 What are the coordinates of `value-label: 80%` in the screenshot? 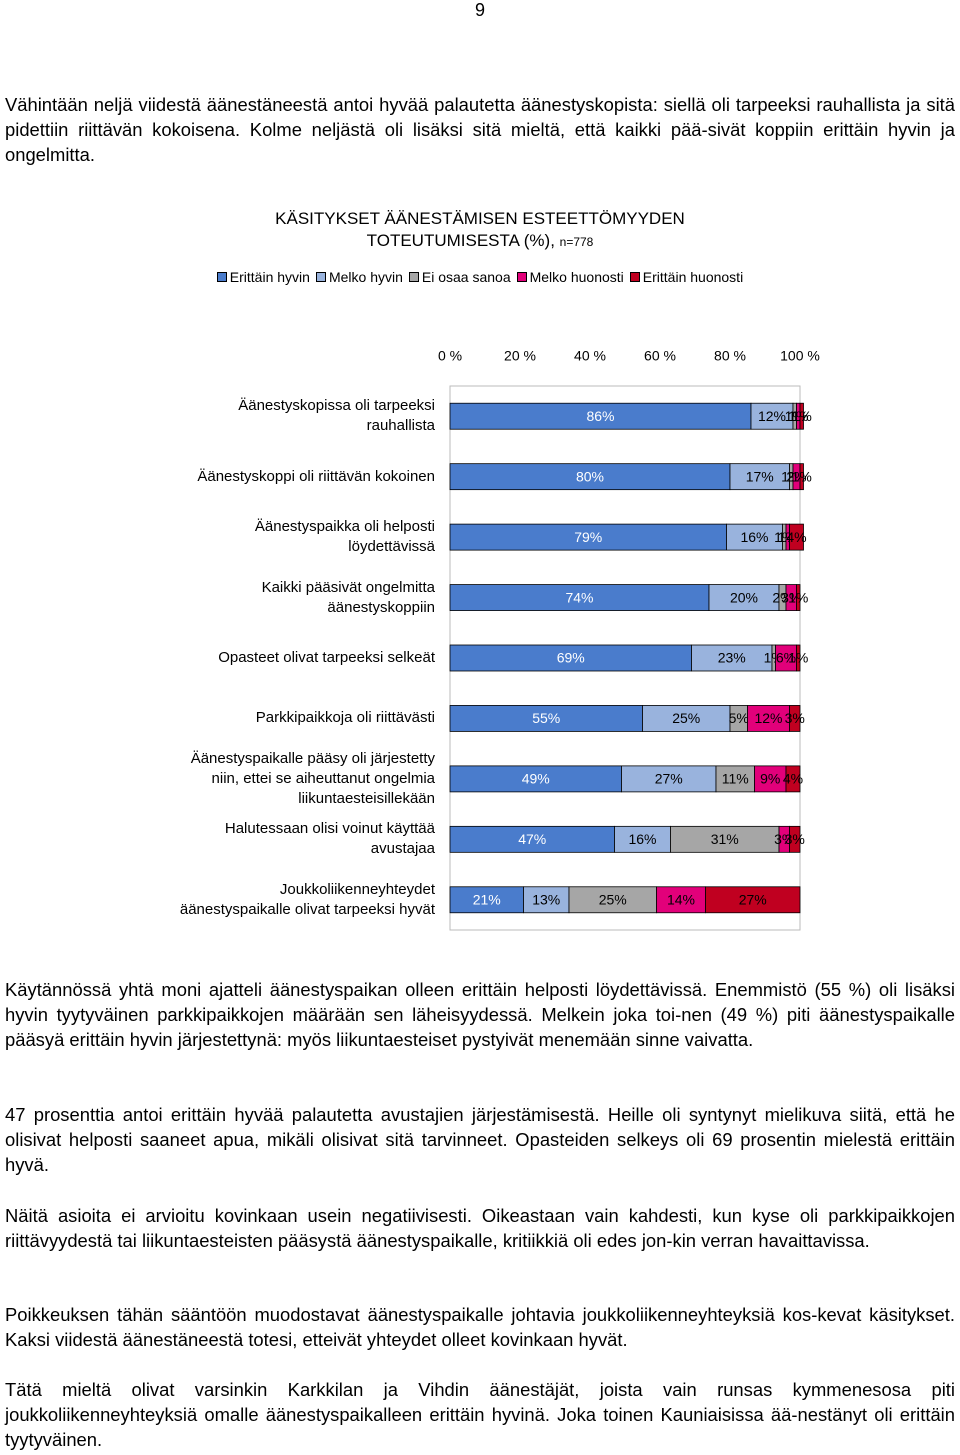 It's located at (590, 476).